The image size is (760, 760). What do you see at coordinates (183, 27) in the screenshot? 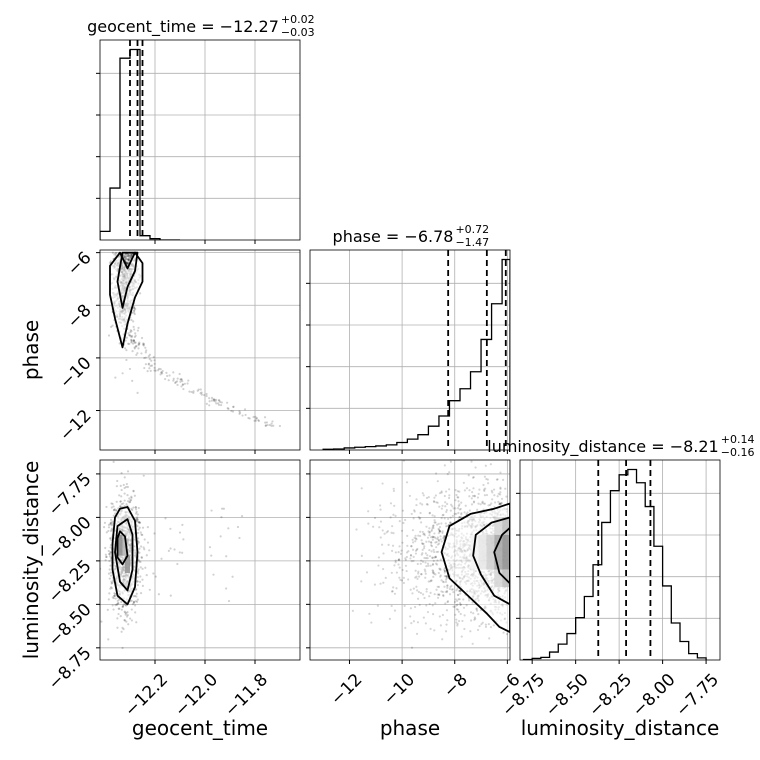
I see `title-main: geocent_time = −12.27` at bounding box center [183, 27].